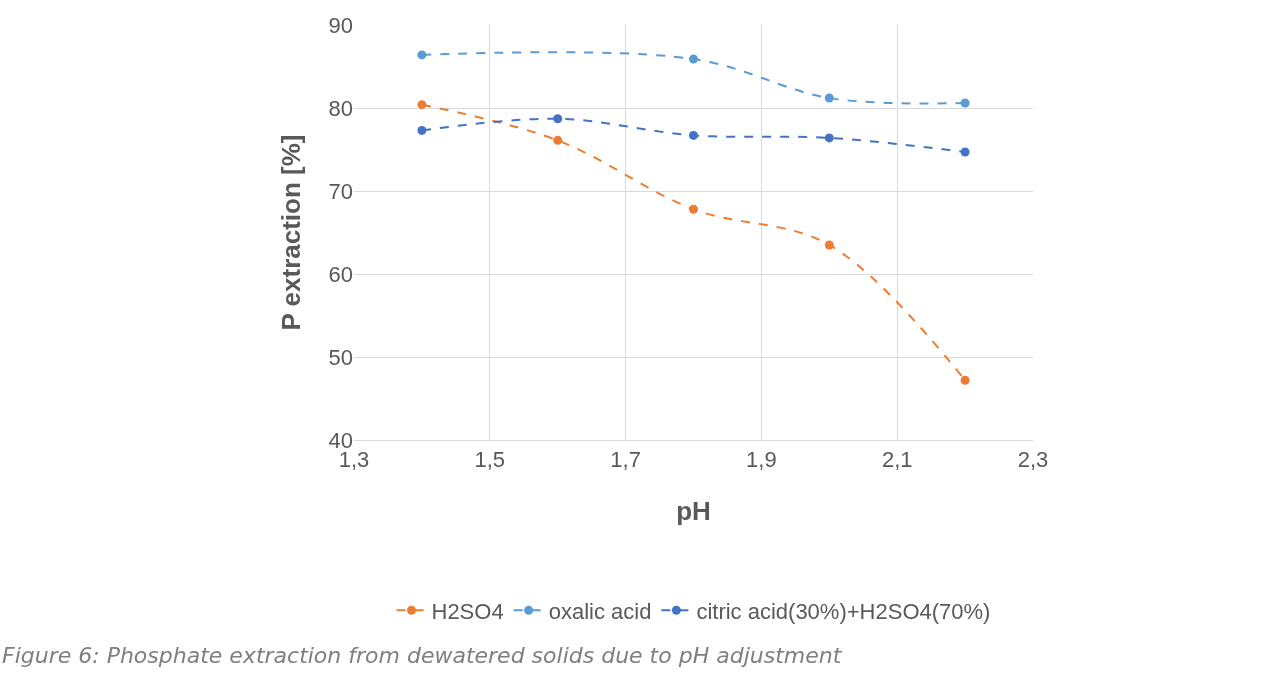 Image resolution: width=1288 pixels, height=688 pixels. I want to click on x-axis-title: pH, so click(693, 511).